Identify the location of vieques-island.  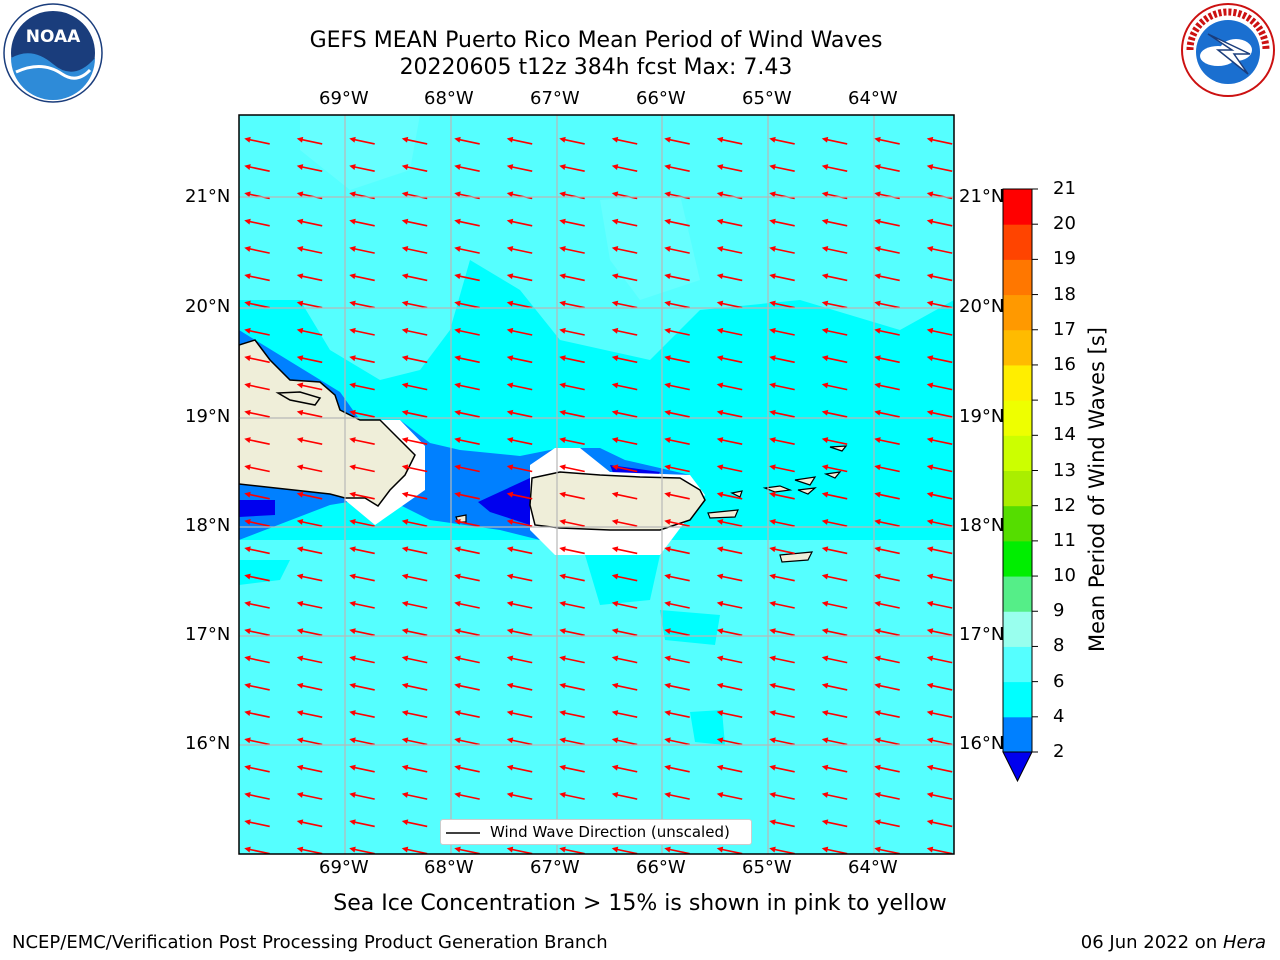
(723, 514).